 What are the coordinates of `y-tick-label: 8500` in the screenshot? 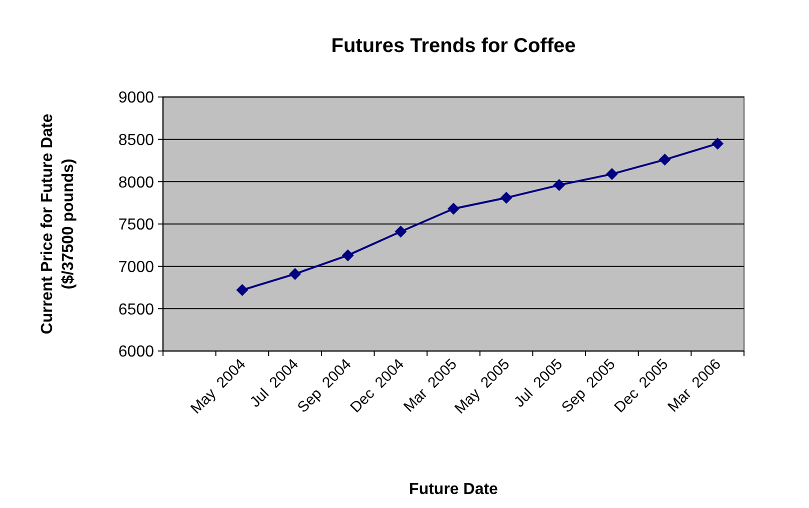 It's located at (136, 140).